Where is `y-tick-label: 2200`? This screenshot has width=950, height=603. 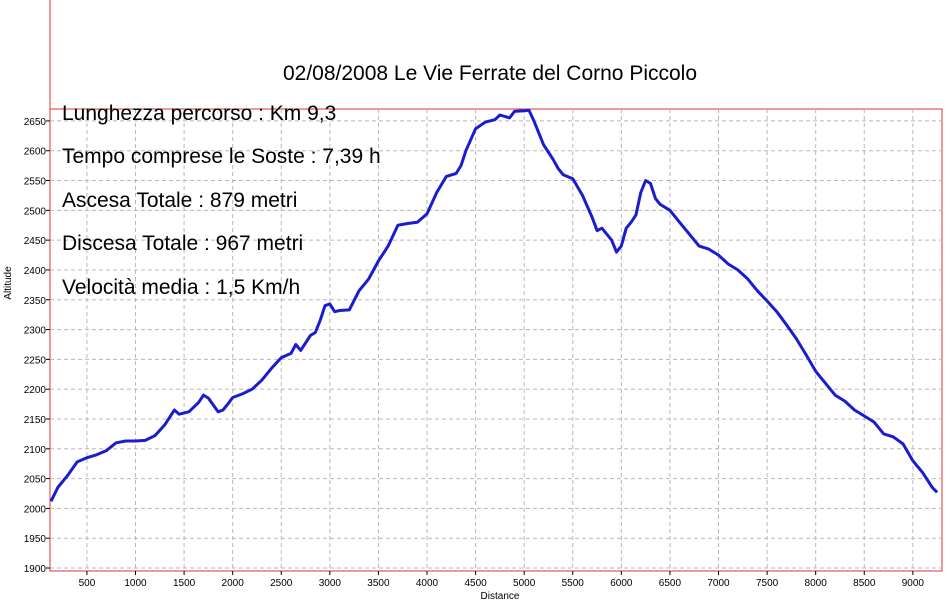 y-tick-label: 2200 is located at coordinates (35, 390).